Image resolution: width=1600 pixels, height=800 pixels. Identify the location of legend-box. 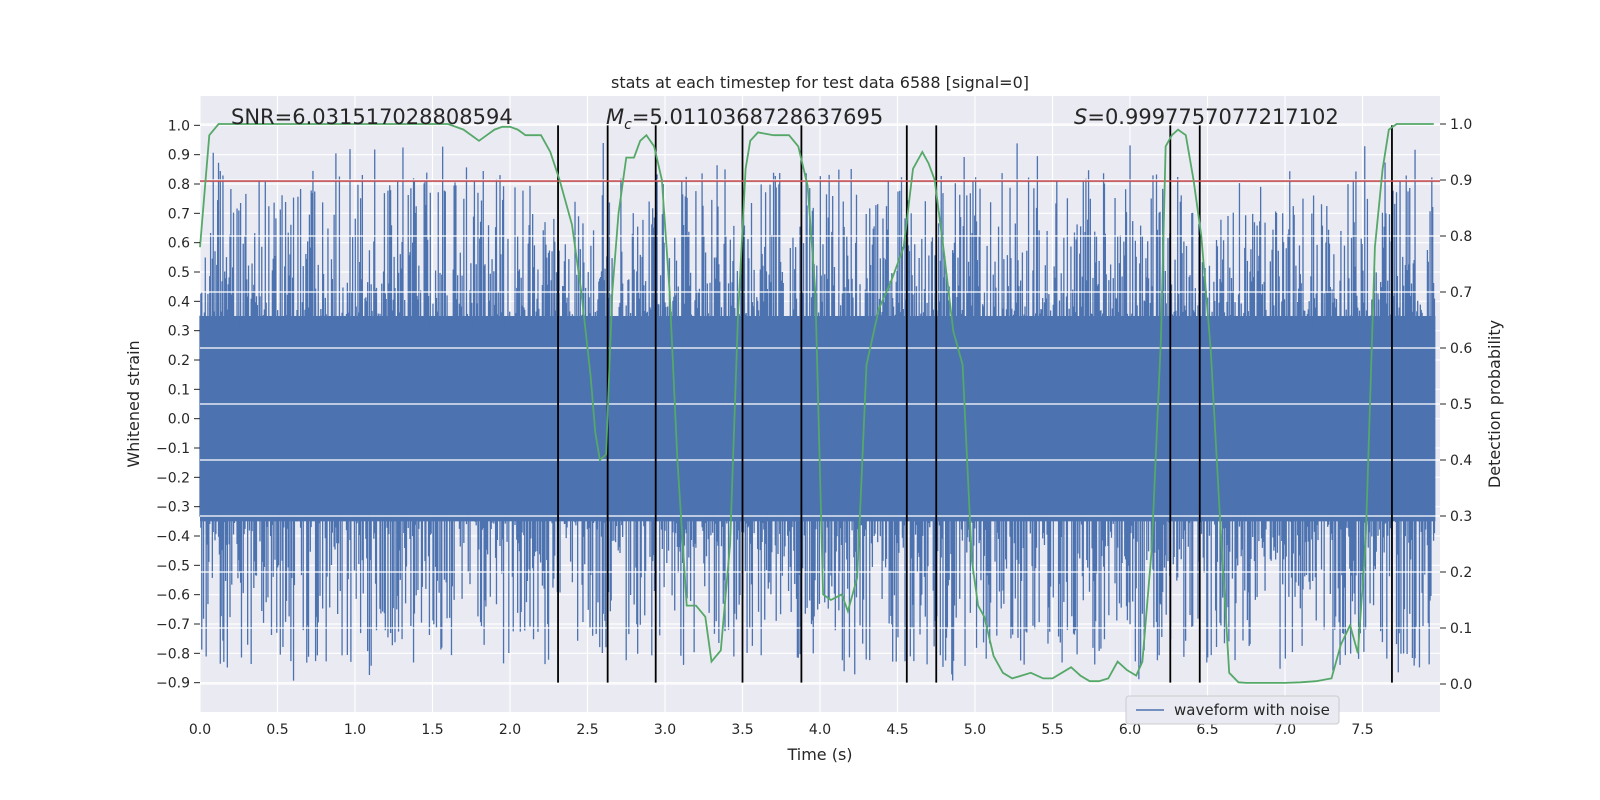
(1232, 710).